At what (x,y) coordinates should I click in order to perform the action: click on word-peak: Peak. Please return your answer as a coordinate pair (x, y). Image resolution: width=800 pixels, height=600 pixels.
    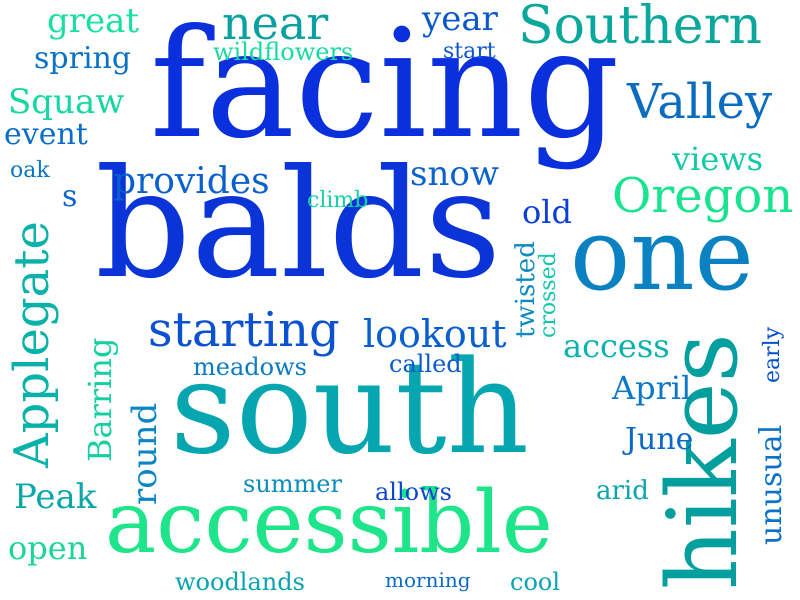
    Looking at the image, I should click on (55, 497).